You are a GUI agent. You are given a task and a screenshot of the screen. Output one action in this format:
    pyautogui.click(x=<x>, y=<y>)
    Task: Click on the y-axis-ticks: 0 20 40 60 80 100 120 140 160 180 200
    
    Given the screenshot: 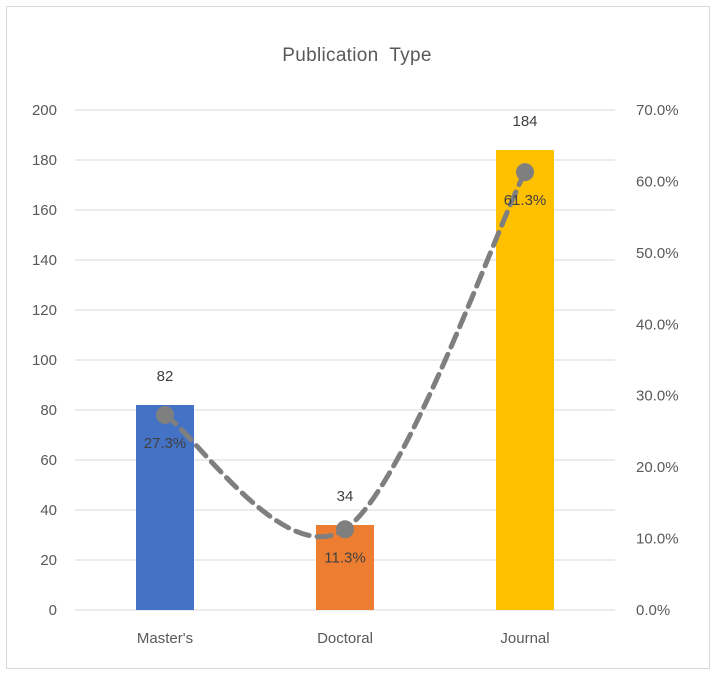 What is the action you would take?
    pyautogui.click(x=44, y=360)
    